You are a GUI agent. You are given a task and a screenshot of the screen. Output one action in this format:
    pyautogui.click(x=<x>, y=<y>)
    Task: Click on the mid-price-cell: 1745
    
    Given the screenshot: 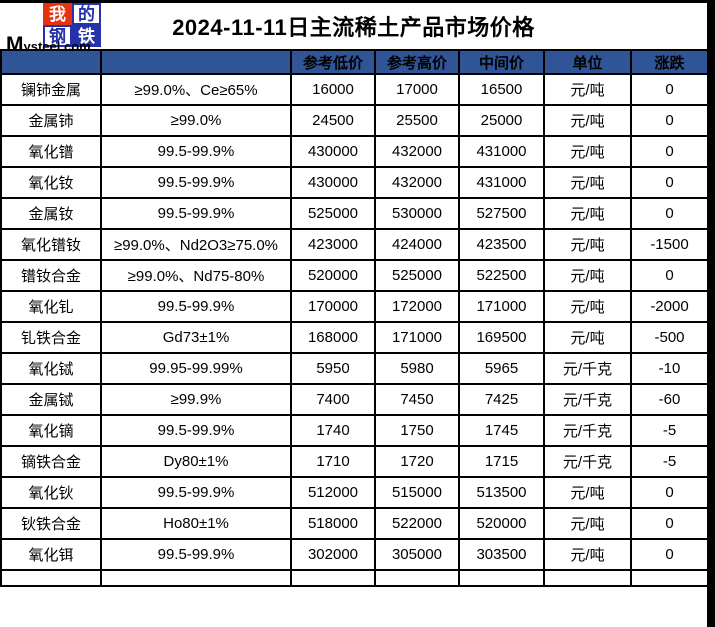 What is the action you would take?
    pyautogui.click(x=501, y=430)
    